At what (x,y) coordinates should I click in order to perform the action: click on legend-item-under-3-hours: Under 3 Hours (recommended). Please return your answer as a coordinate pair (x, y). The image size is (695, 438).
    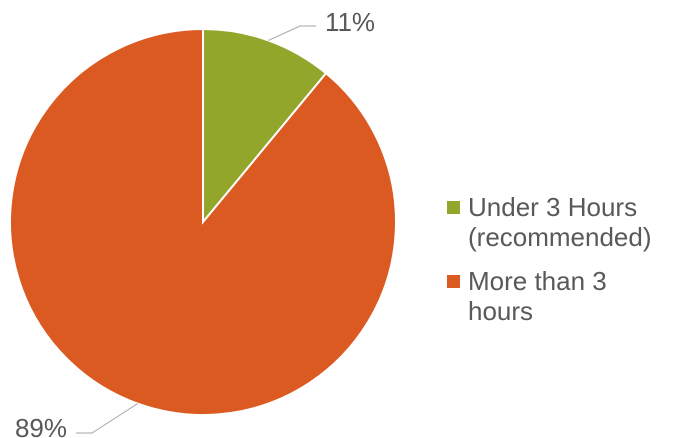
    Looking at the image, I should click on (571, 222).